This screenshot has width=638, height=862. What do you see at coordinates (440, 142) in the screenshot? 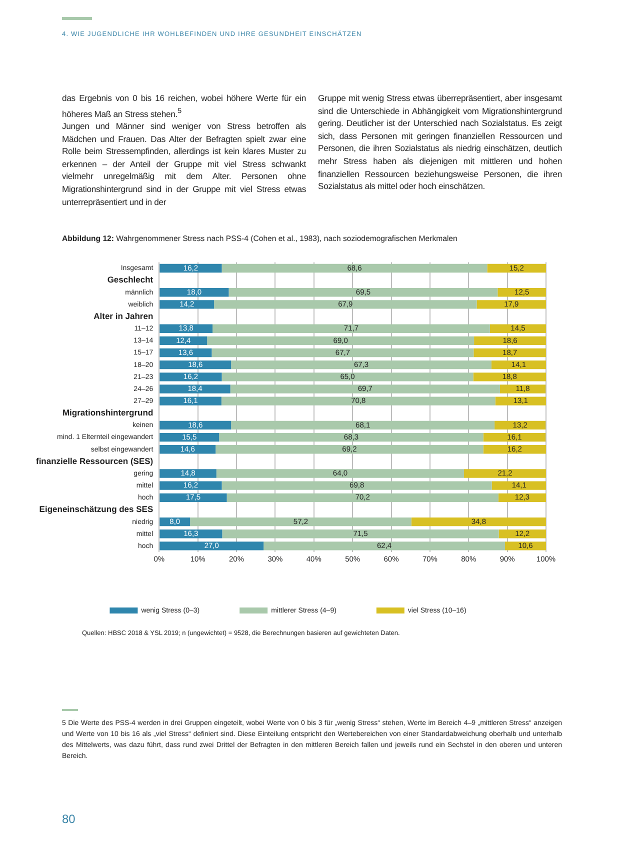
I see `text: Gruppe mit wenig Stress etwas überrepräsentiert, aber insgesamt sind die Unterschiede in Abhängigkeit vom Migrationshintergrund gering. Deutlicher ist der Unterschied nach Sozialstatus. Es zeigt sich, dass Personen mit geringen finanziellen Ressourcen und Personen, die ihren Sozialstatus als niedrig einschätzen, deutlich mehr Stress haben als diejenigen mit mittleren und hohen finanziellen Ressourcen beziehungsweise Personen, die ihren Sozialstatus als mittel oder hoch einschätzen.` at bounding box center [440, 142].